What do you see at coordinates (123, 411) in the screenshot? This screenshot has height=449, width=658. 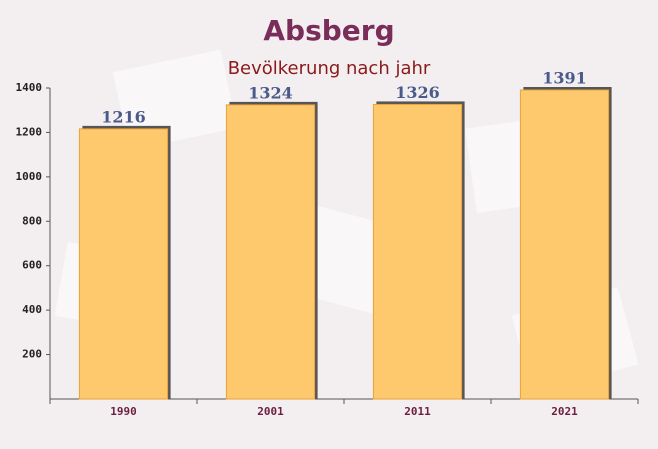 I see `x-tick-label: 1990` at bounding box center [123, 411].